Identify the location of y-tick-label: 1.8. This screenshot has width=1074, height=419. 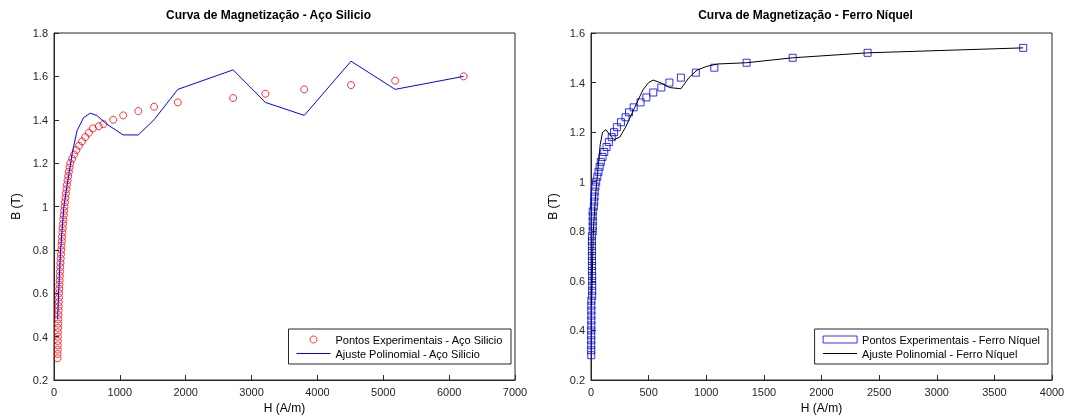
(40, 33).